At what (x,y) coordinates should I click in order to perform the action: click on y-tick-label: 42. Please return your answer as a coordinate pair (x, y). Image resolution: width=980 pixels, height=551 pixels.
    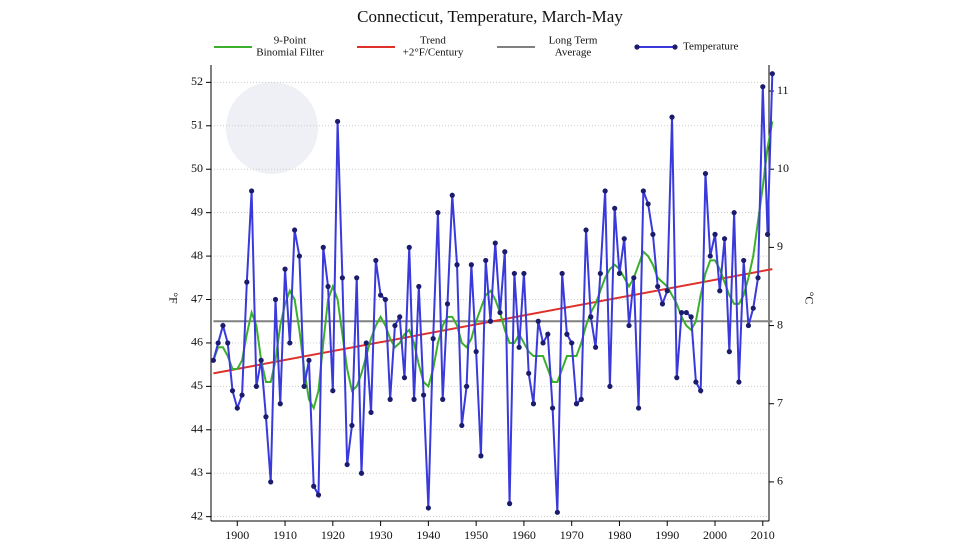
    Looking at the image, I should click on (197, 515).